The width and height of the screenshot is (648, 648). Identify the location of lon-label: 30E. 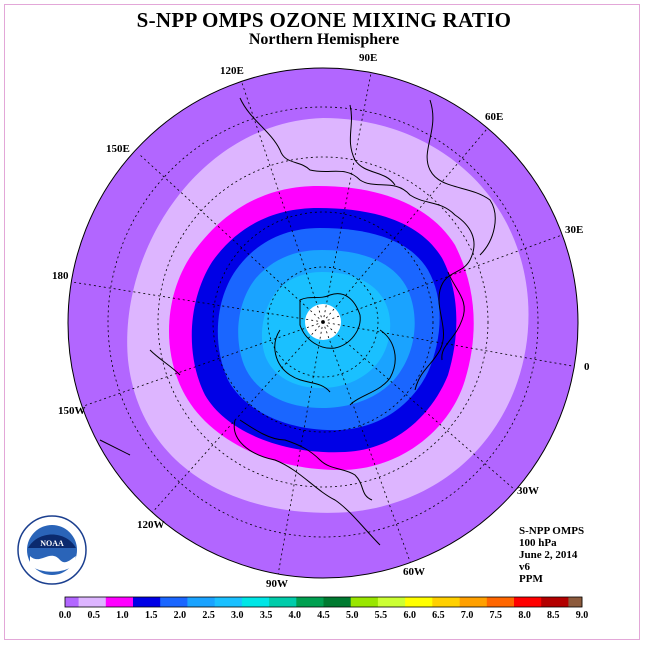
(574, 230).